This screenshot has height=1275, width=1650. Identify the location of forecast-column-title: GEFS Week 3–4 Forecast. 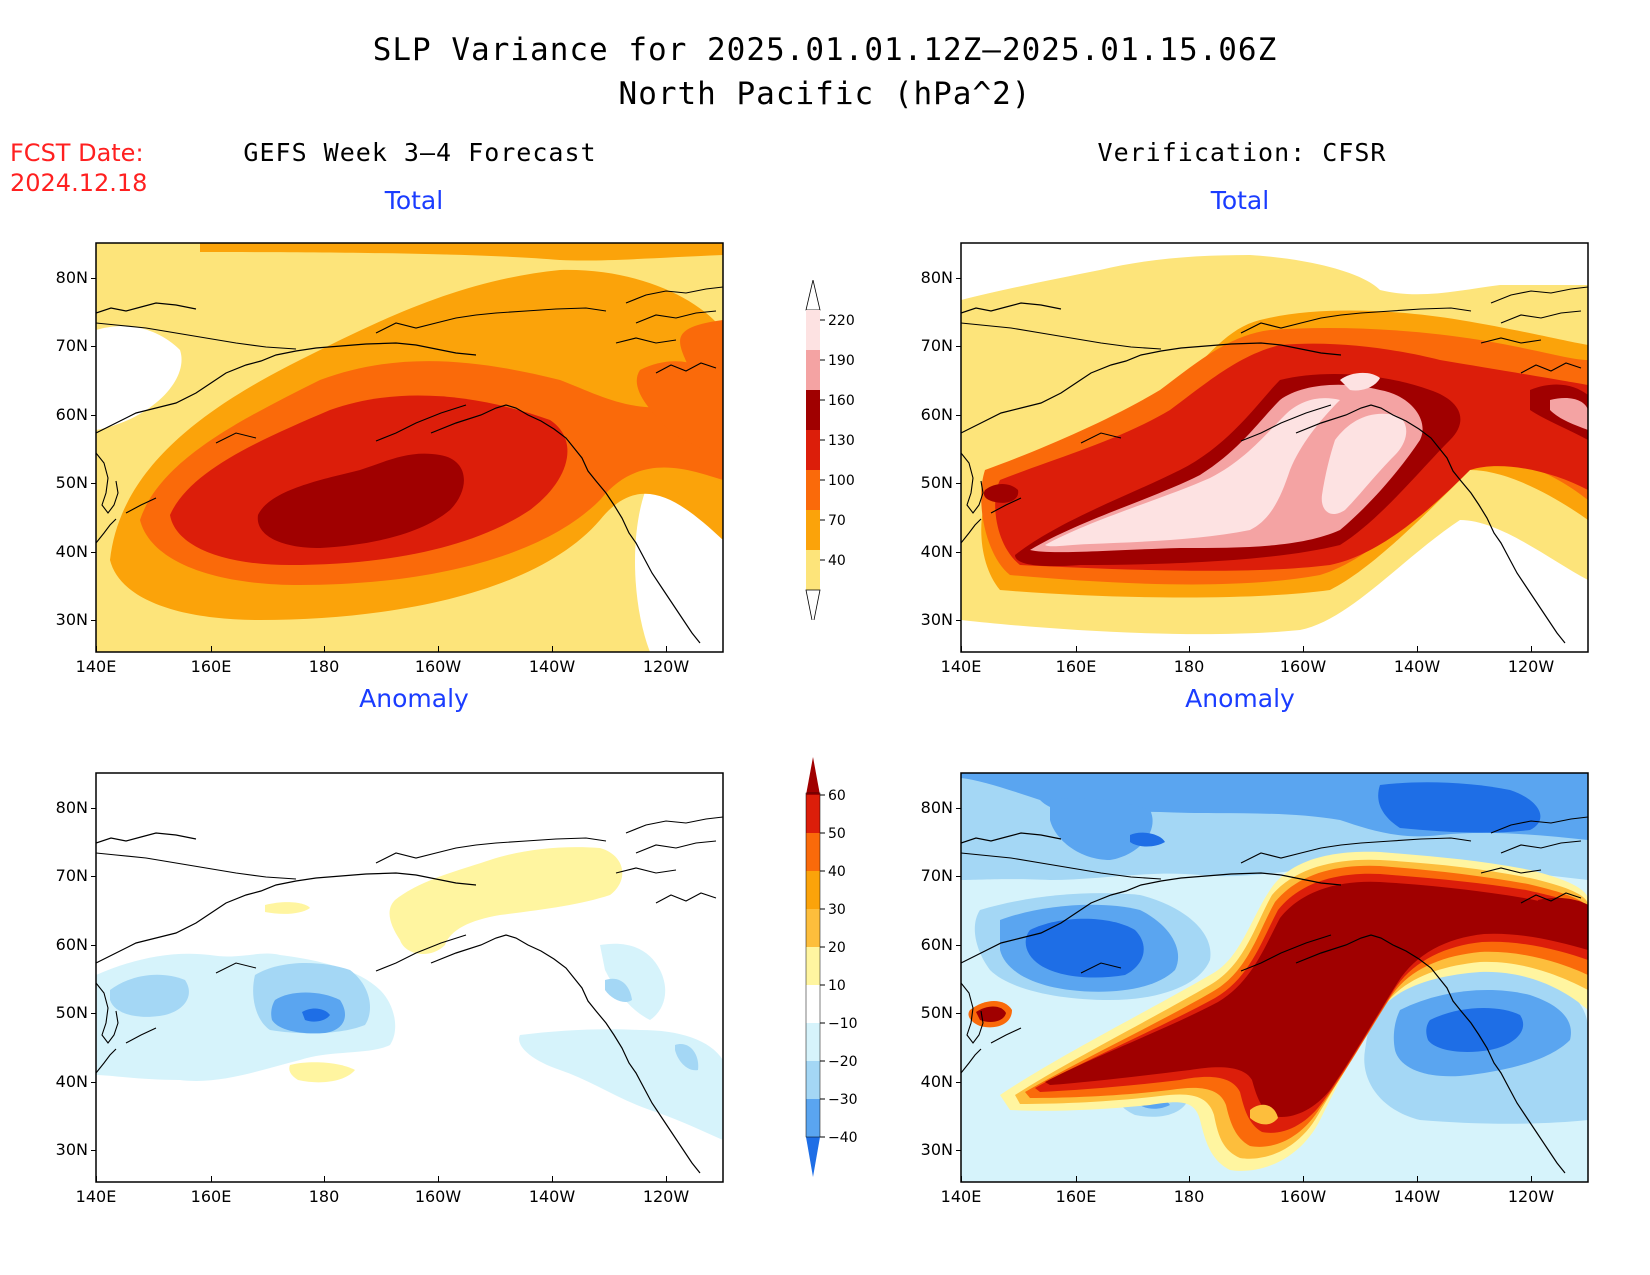
(420, 152).